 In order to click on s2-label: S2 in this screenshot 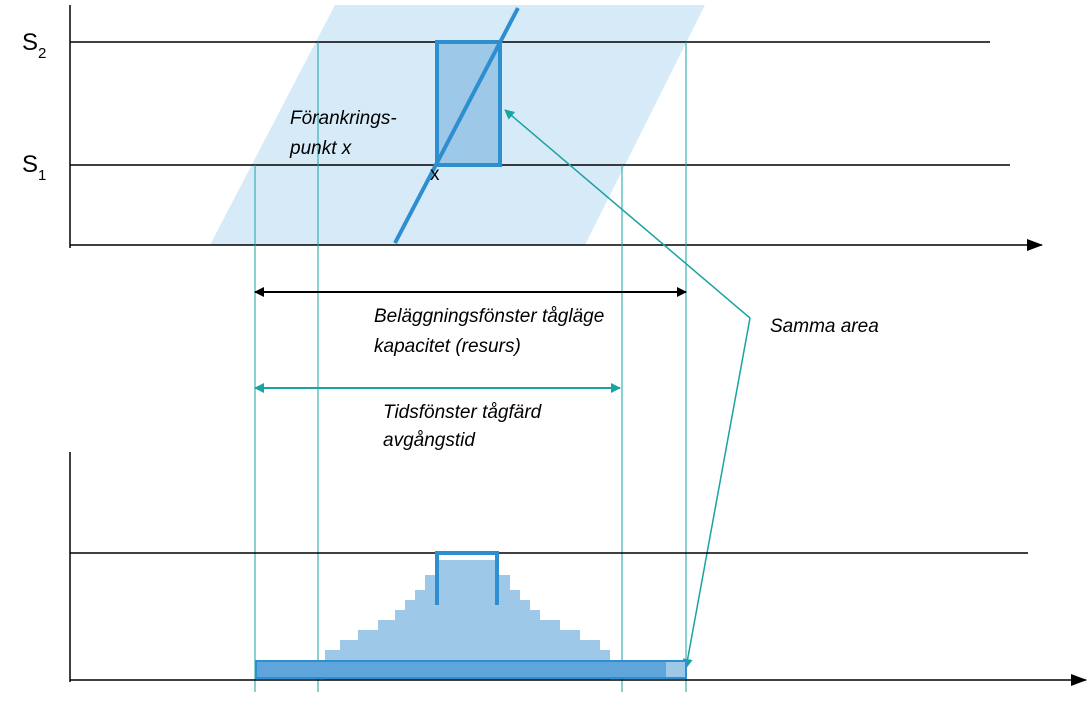, I will do `click(34, 45)`.